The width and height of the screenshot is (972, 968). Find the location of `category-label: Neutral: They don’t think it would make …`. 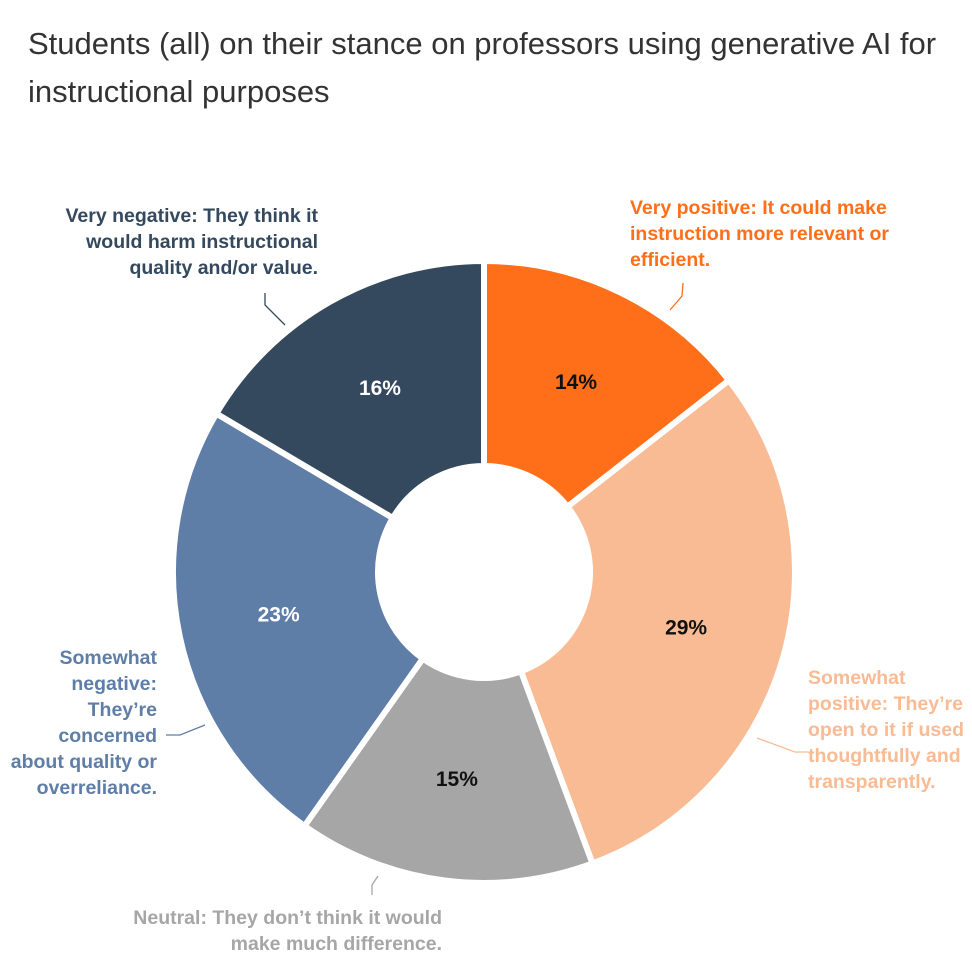

category-label: Neutral: They don’t think it would make … is located at coordinates (287, 931).